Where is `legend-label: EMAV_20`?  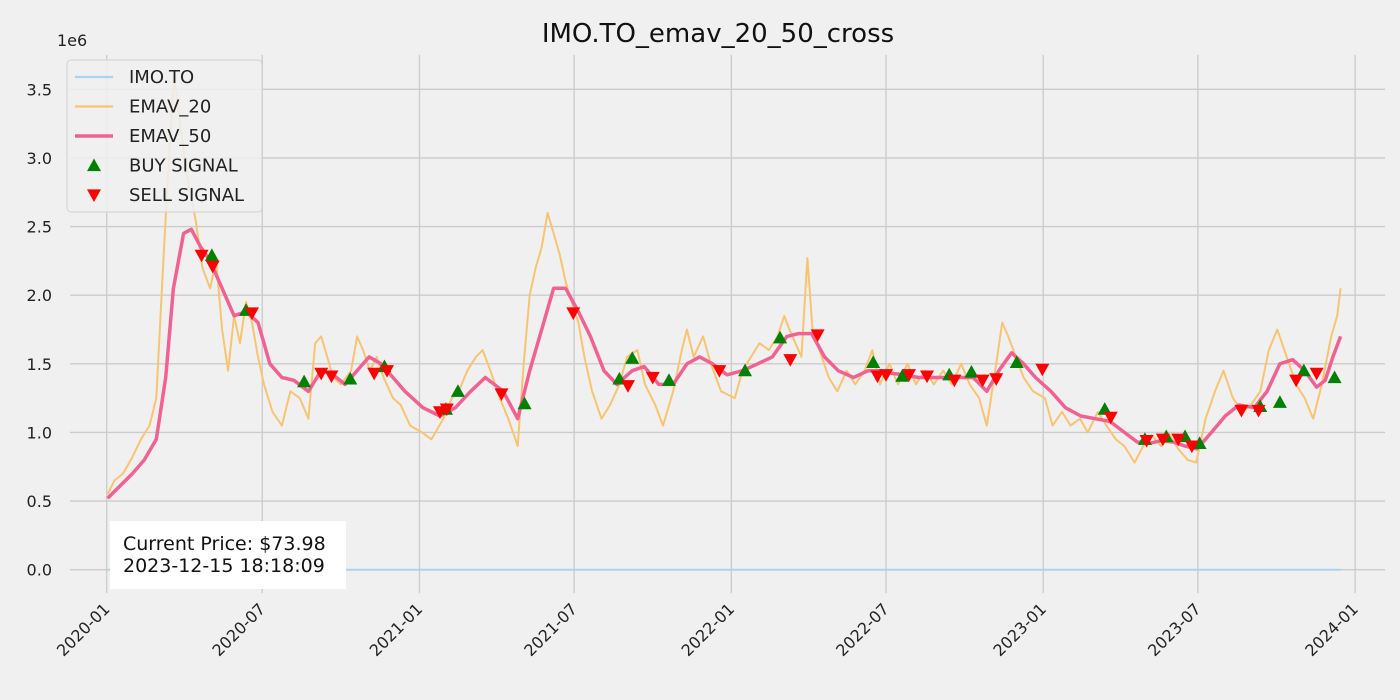
legend-label: EMAV_20 is located at coordinates (170, 107).